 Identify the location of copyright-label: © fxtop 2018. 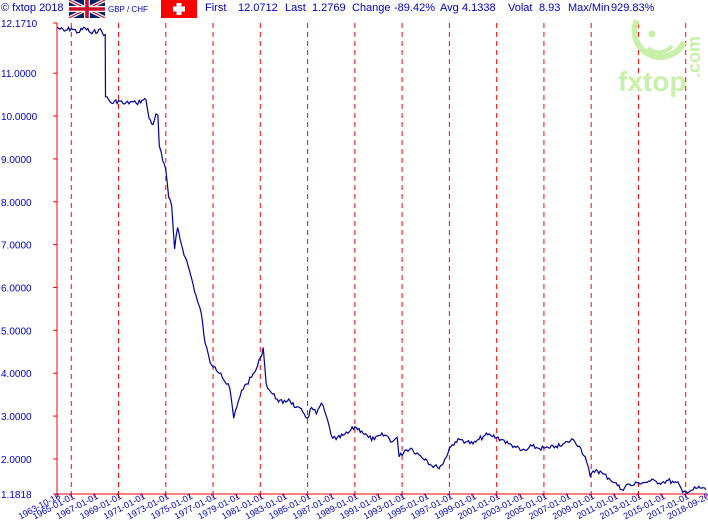
(32, 8).